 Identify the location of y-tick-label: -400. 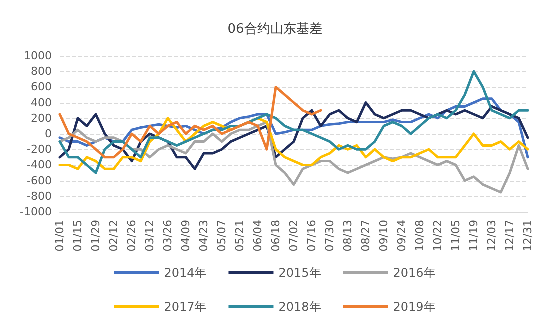
(39, 165).